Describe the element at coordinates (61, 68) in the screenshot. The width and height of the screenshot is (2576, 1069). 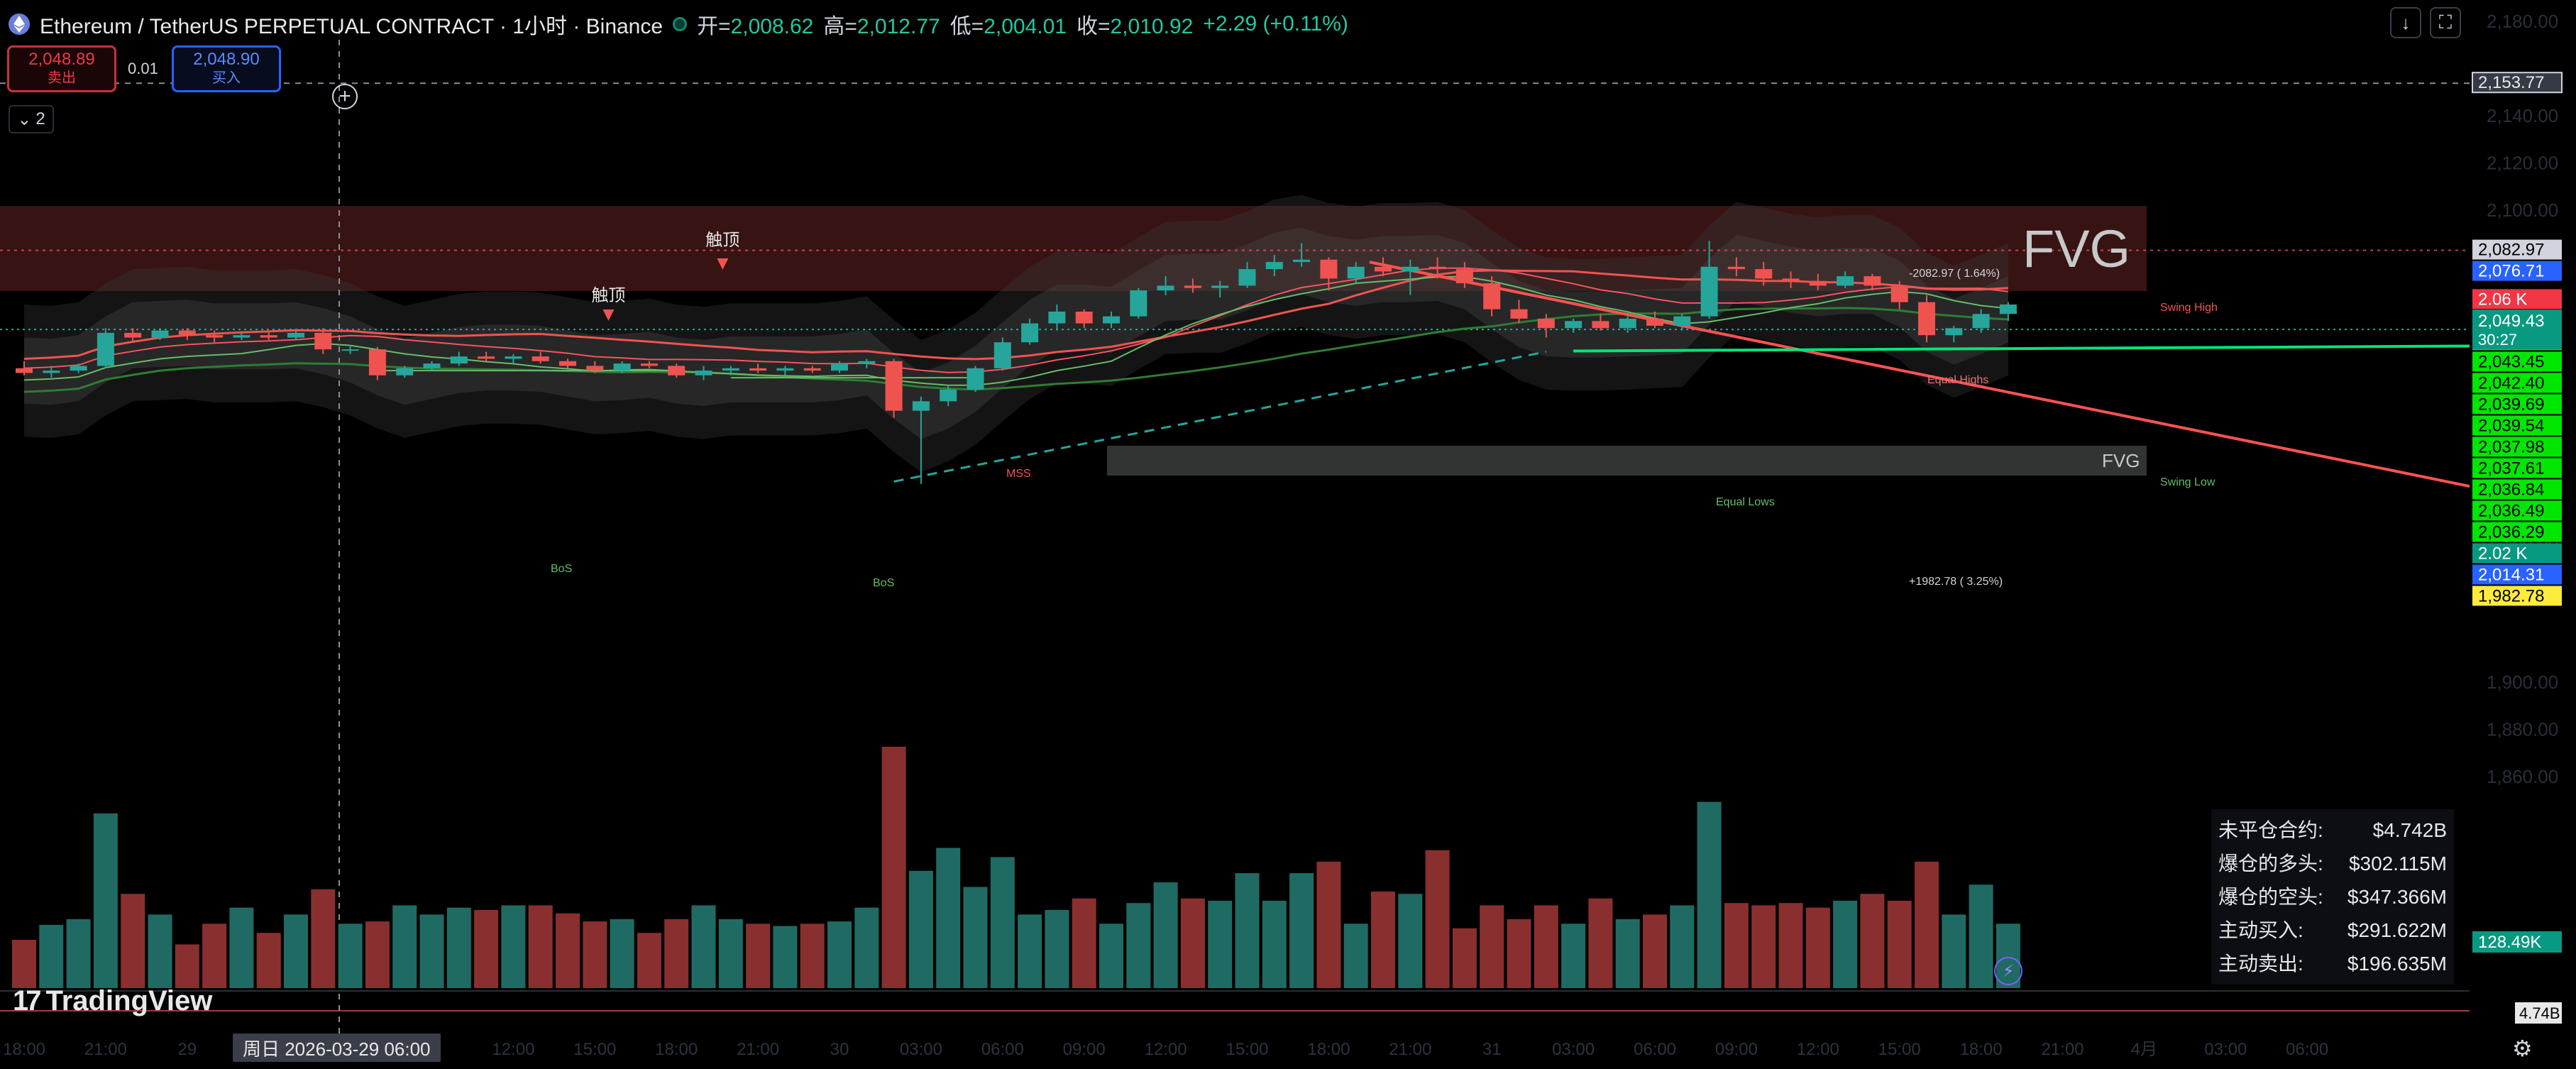
I see `sell-button: 2,048.89 卖出` at that location.